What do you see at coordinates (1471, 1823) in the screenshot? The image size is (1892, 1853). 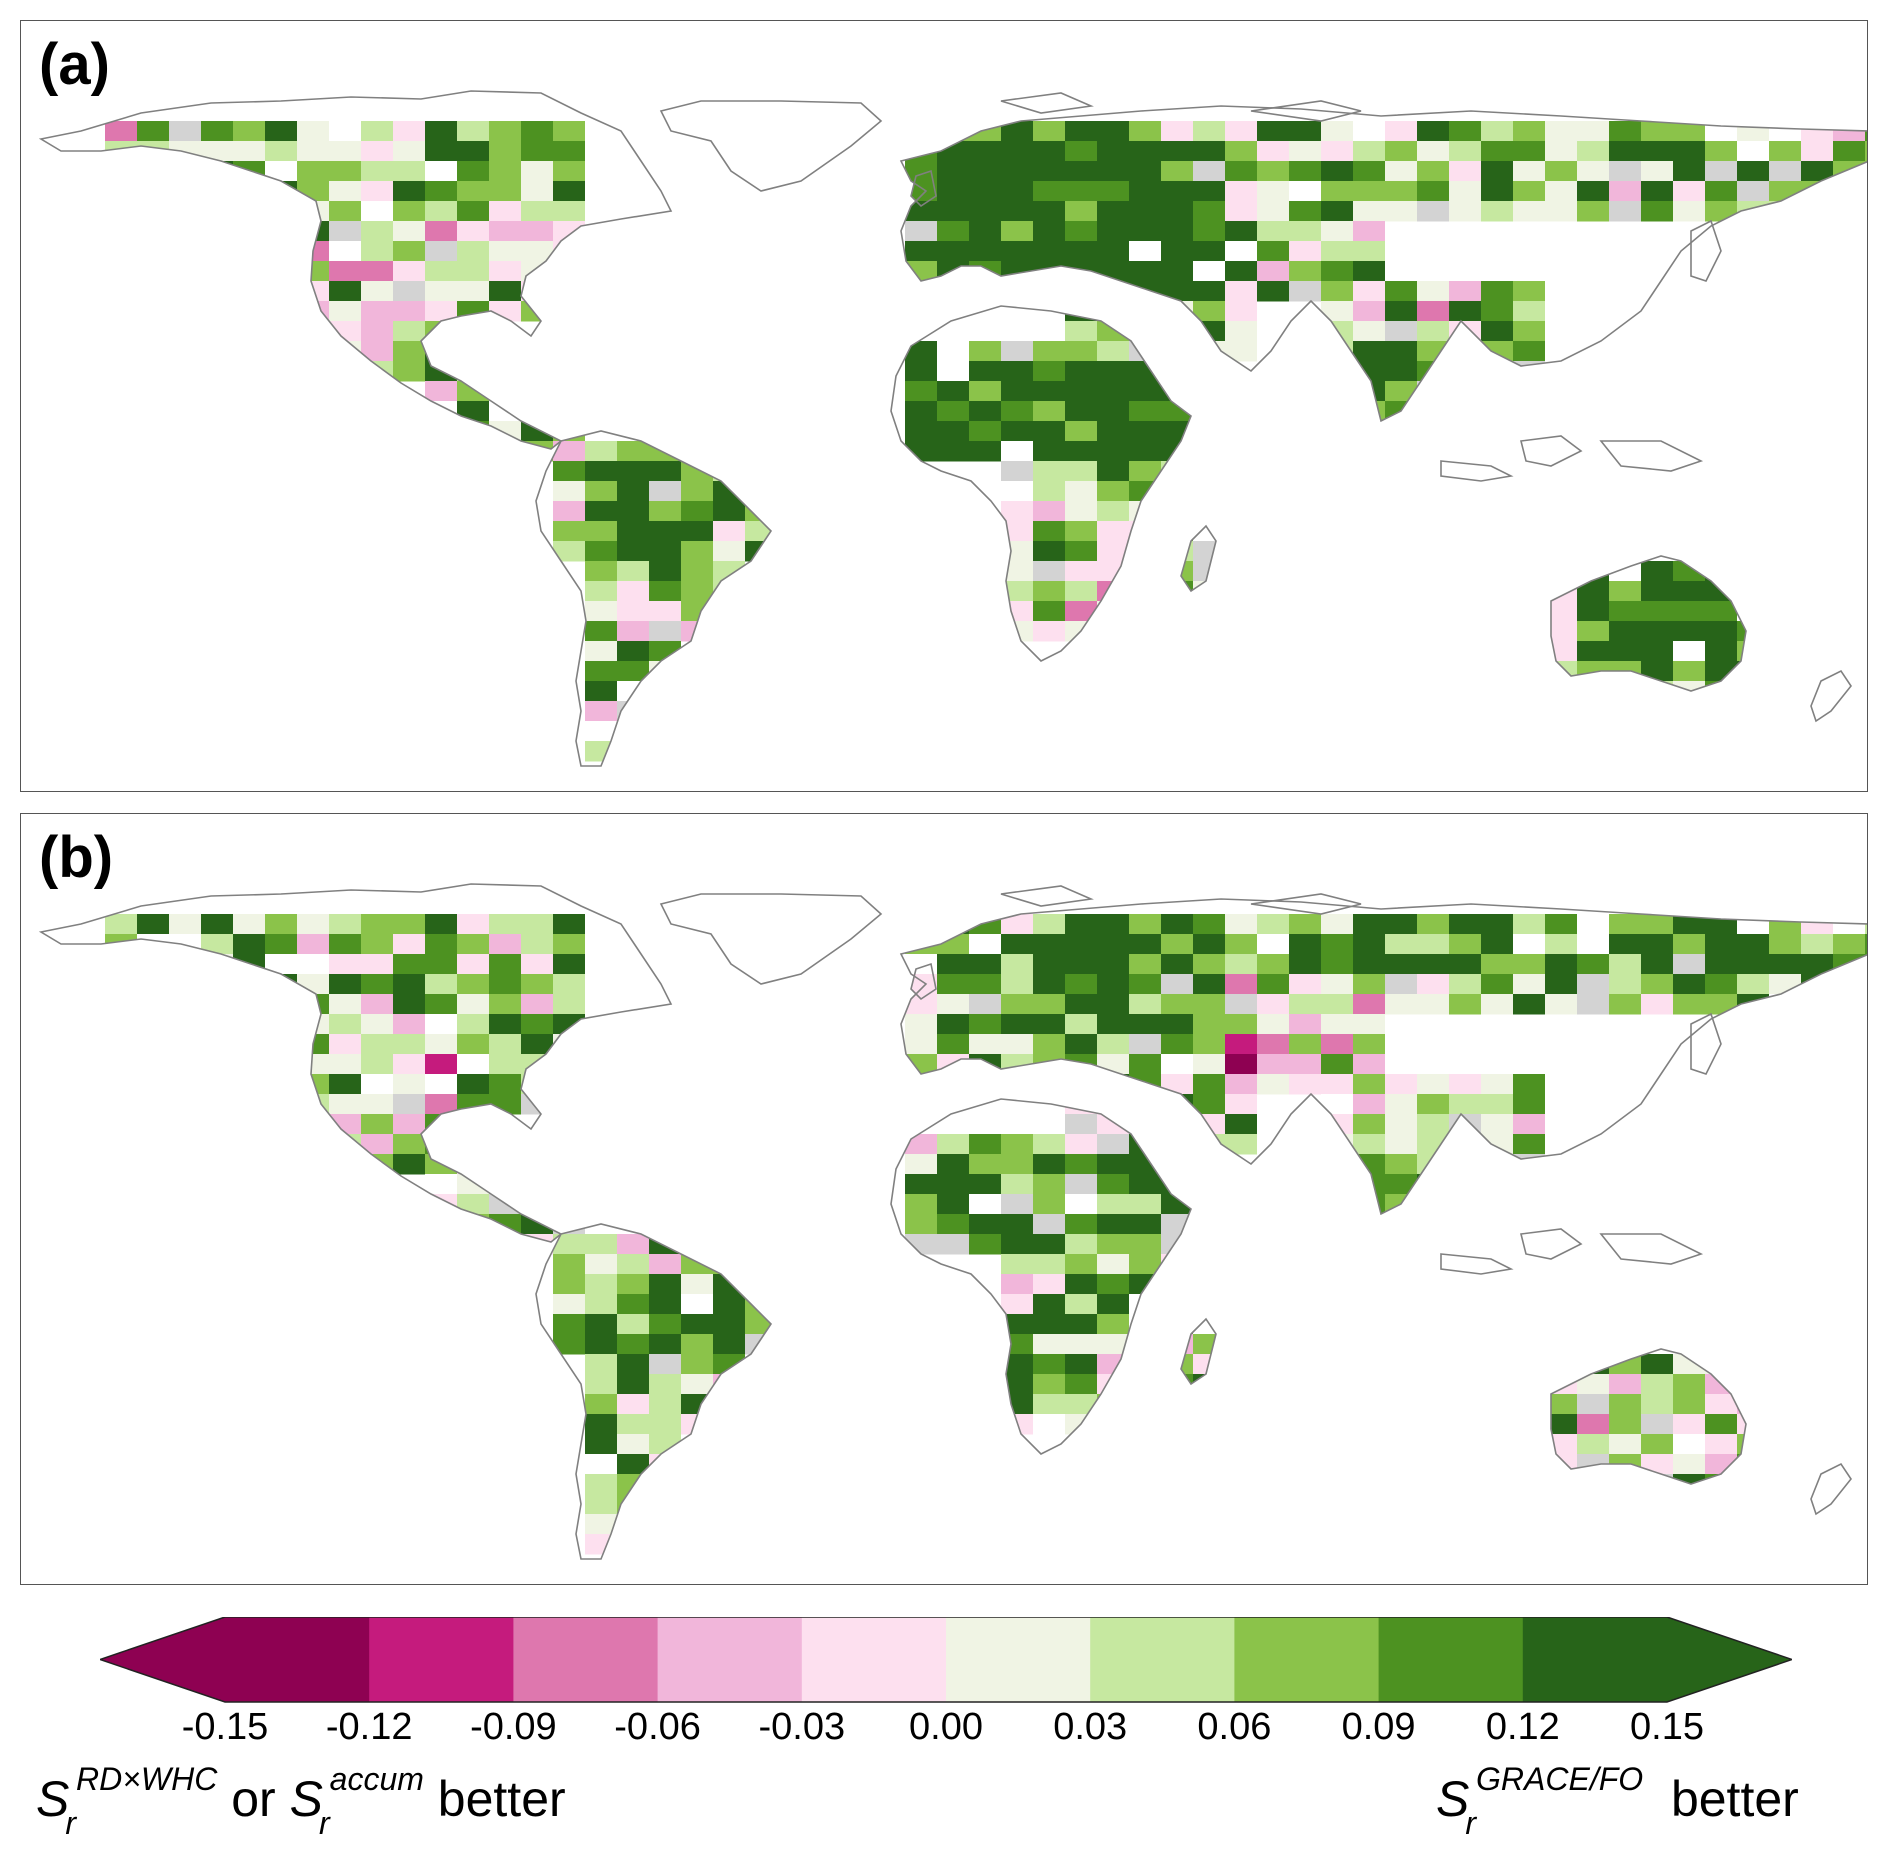 I see `legend-right-sub: r` at bounding box center [1471, 1823].